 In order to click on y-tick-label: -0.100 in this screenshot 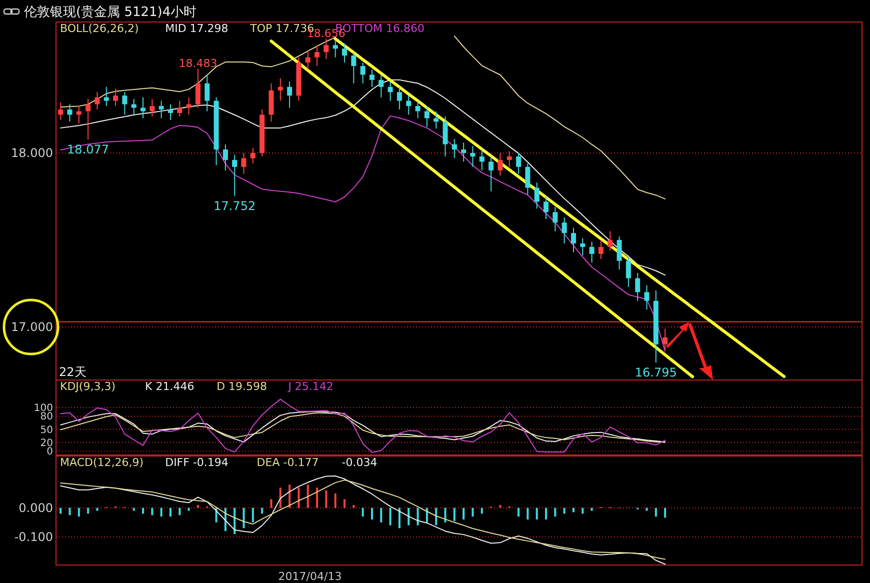, I will do `click(33, 537)`.